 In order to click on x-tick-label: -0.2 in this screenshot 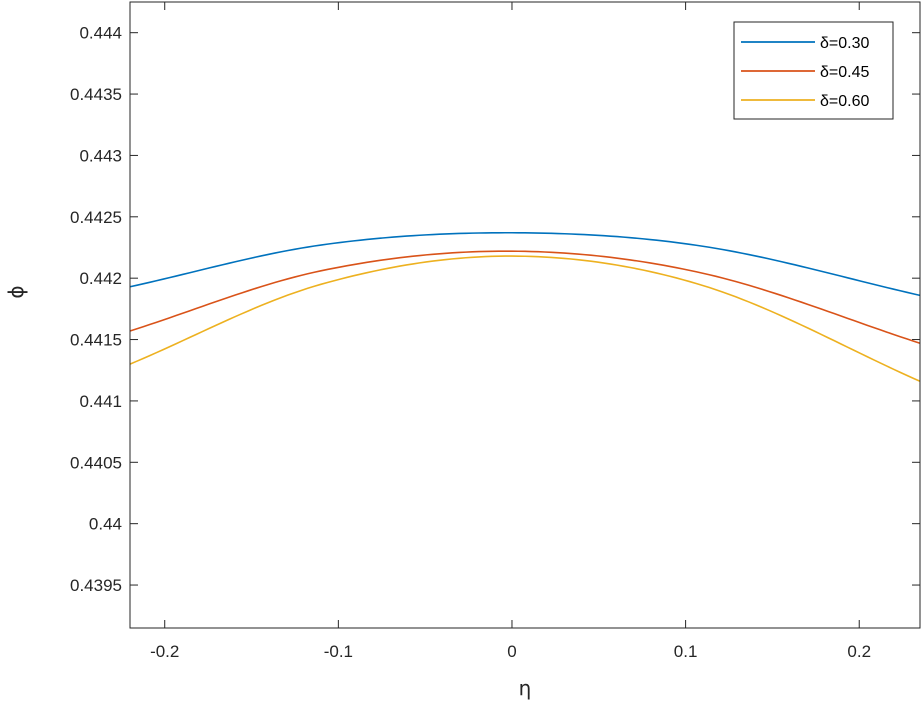, I will do `click(164, 651)`.